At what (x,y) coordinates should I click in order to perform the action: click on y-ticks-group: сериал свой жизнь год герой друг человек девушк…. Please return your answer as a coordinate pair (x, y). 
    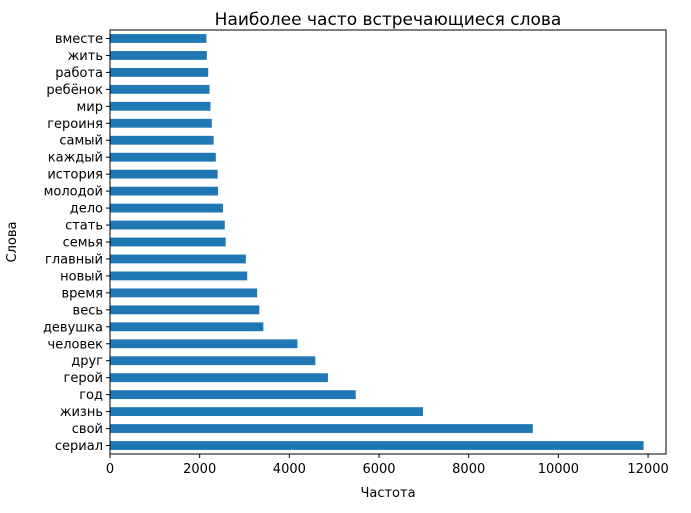
    Looking at the image, I should click on (76, 243).